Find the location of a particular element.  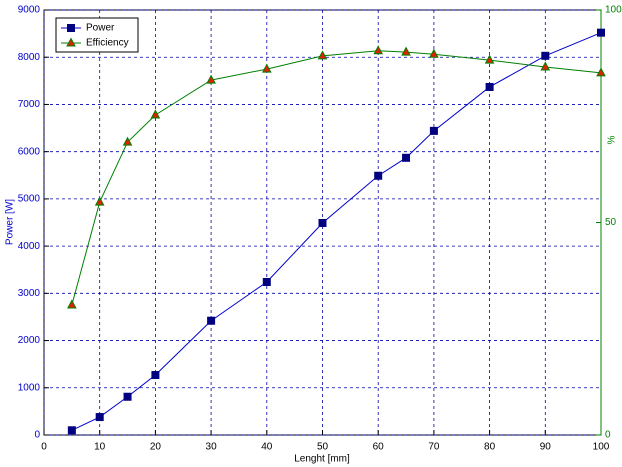

x-tick-label: 80 is located at coordinates (490, 447).